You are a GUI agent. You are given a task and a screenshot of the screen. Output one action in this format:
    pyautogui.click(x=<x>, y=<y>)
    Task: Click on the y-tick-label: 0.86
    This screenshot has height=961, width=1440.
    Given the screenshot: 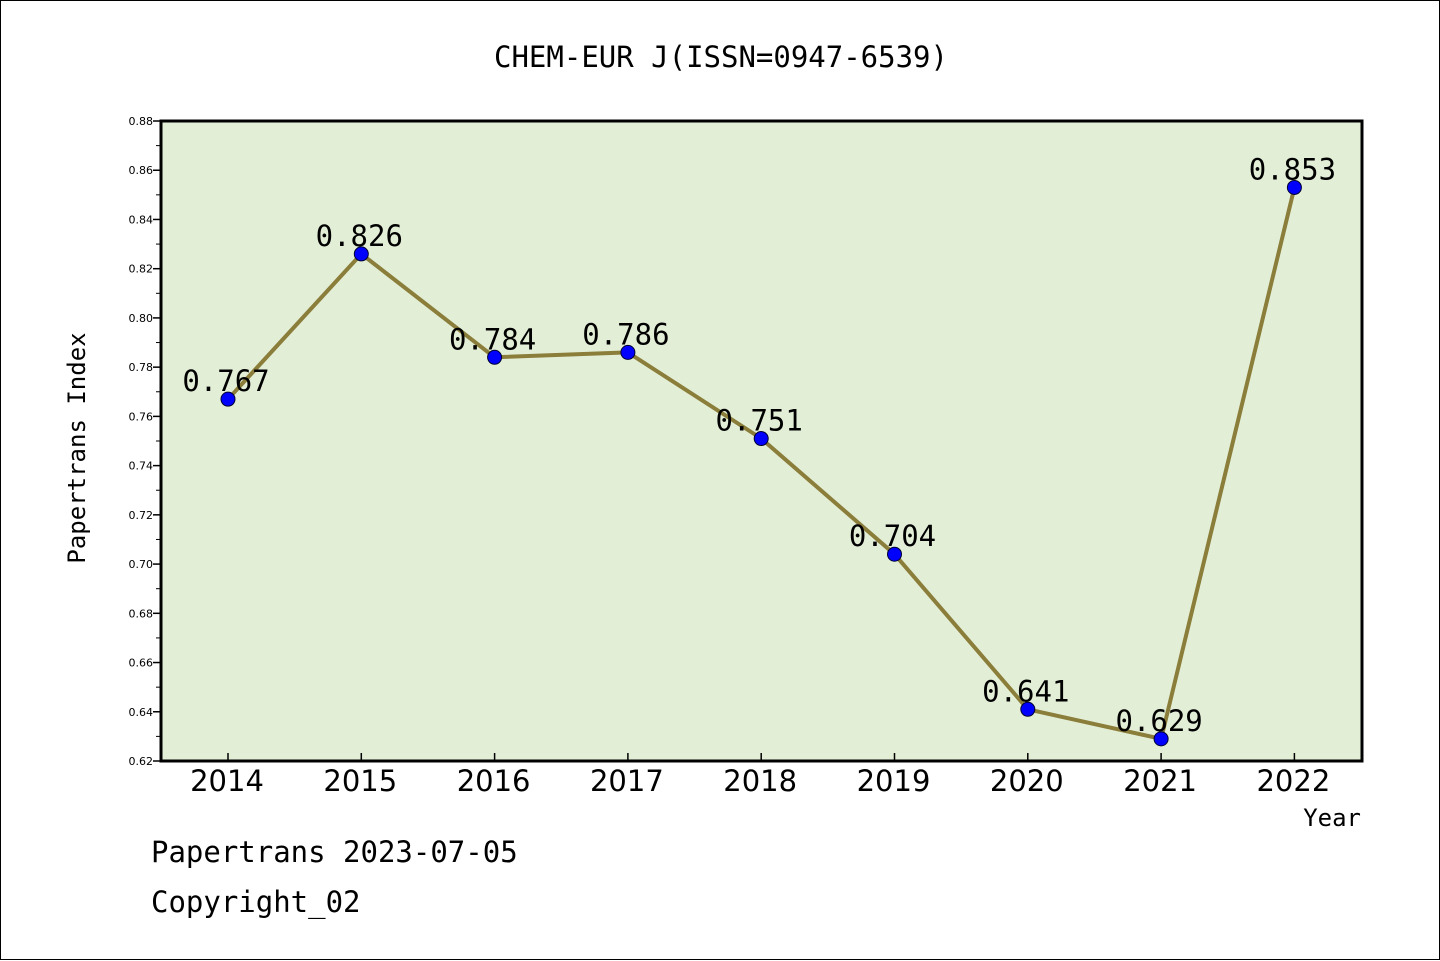 What is the action you would take?
    pyautogui.click(x=141, y=170)
    